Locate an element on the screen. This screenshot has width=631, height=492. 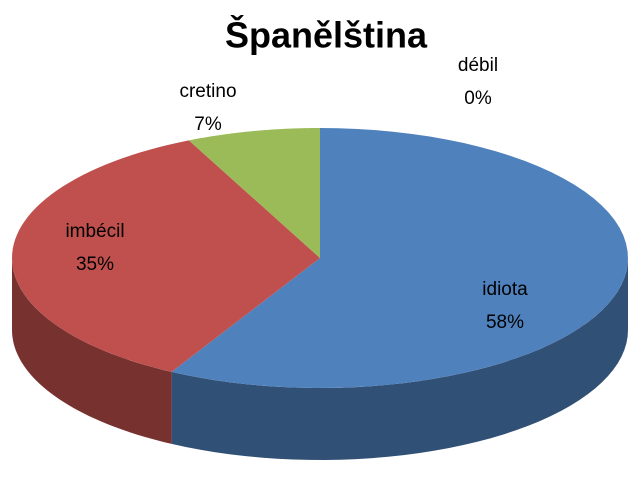
value-label: 58% is located at coordinates (505, 322).